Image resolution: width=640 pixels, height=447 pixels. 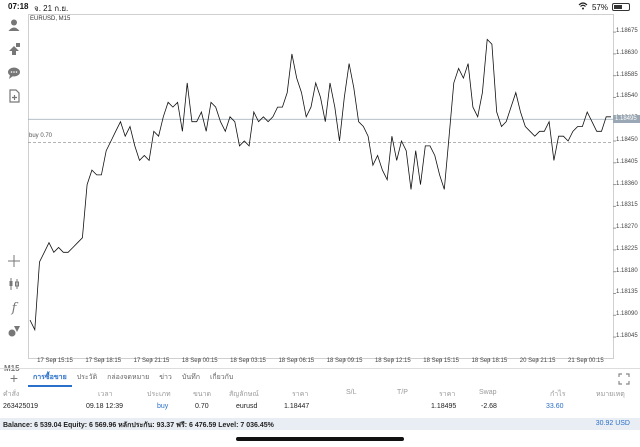 I want to click on chat-icon, so click(x=14, y=73).